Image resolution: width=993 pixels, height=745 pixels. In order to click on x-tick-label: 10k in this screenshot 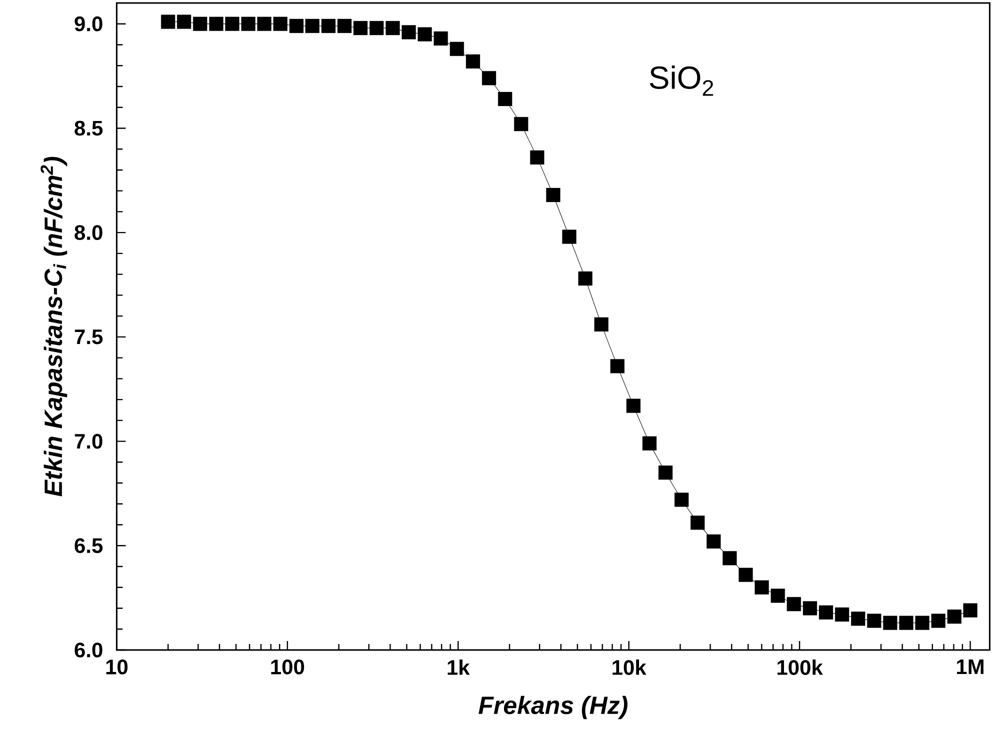, I will do `click(629, 667)`.